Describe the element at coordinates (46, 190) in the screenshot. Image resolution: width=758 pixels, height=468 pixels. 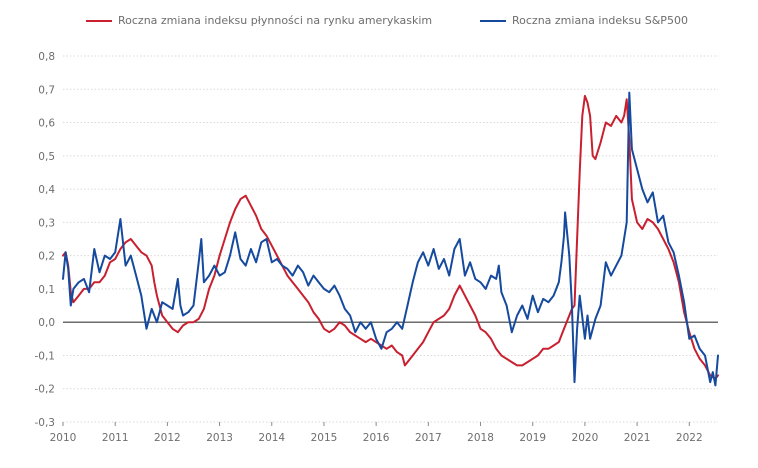
I see `y-tick-label: 0,4` at that location.